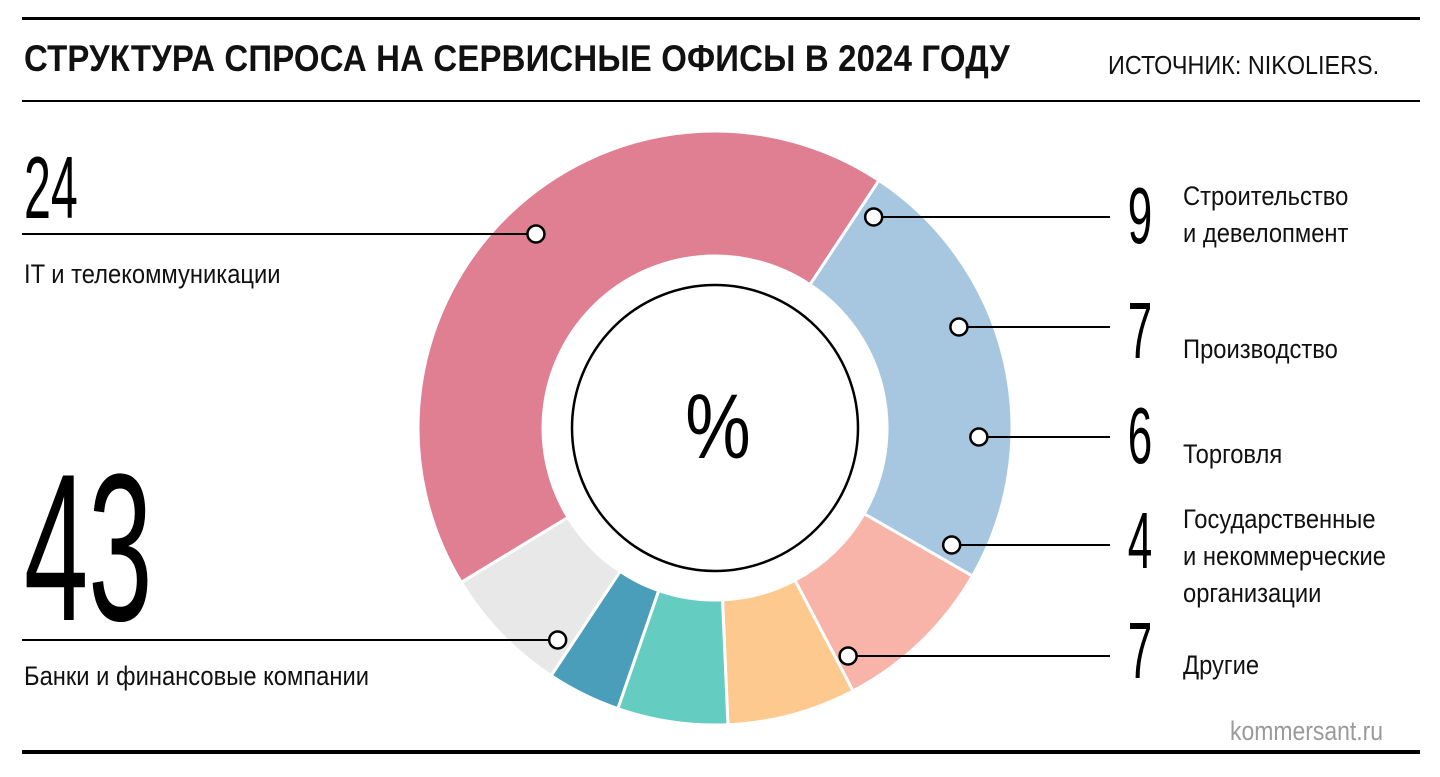 The height and width of the screenshot is (777, 1440). What do you see at coordinates (536, 234) in the screenshot?
I see `marker-dot-it-i` at bounding box center [536, 234].